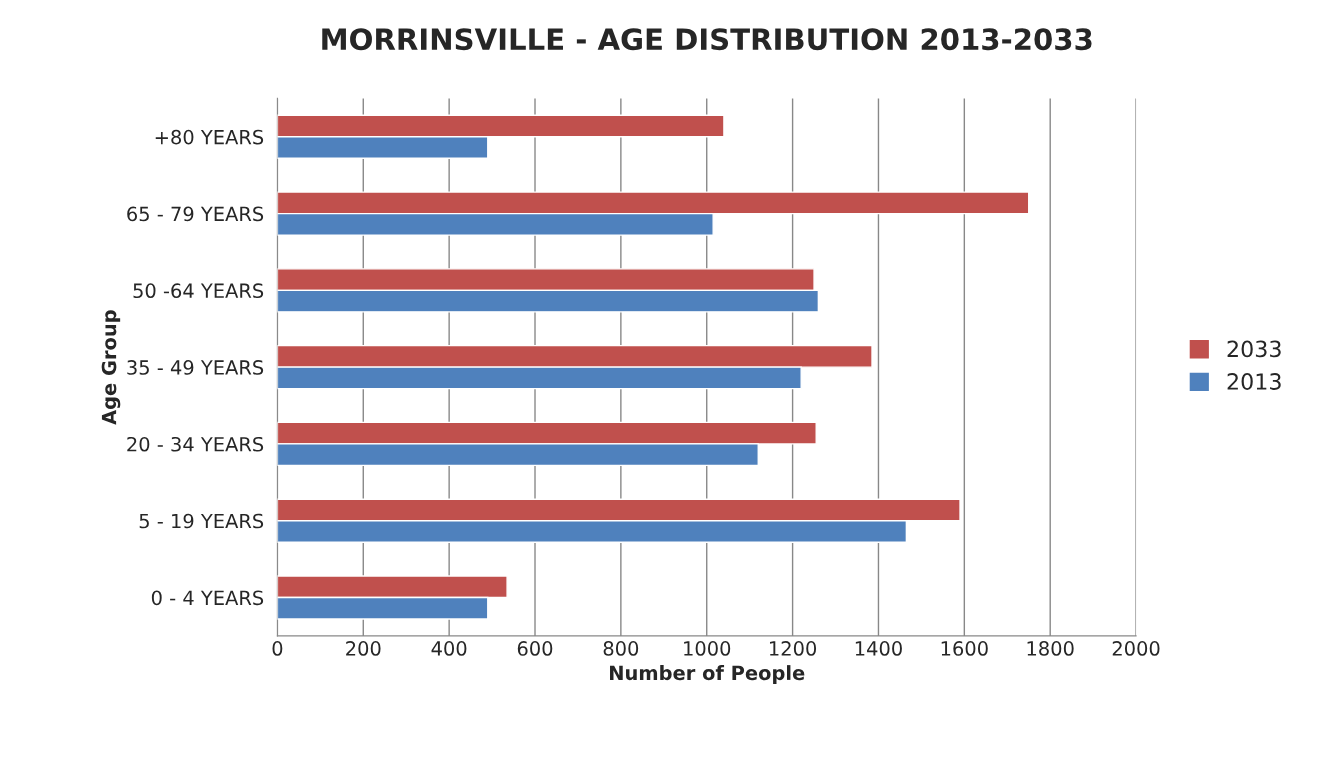  Describe the element at coordinates (707, 39) in the screenshot. I see `chart-title: MORRINSVILLE - AGE DISTRIBUTION 2013-2033` at that location.